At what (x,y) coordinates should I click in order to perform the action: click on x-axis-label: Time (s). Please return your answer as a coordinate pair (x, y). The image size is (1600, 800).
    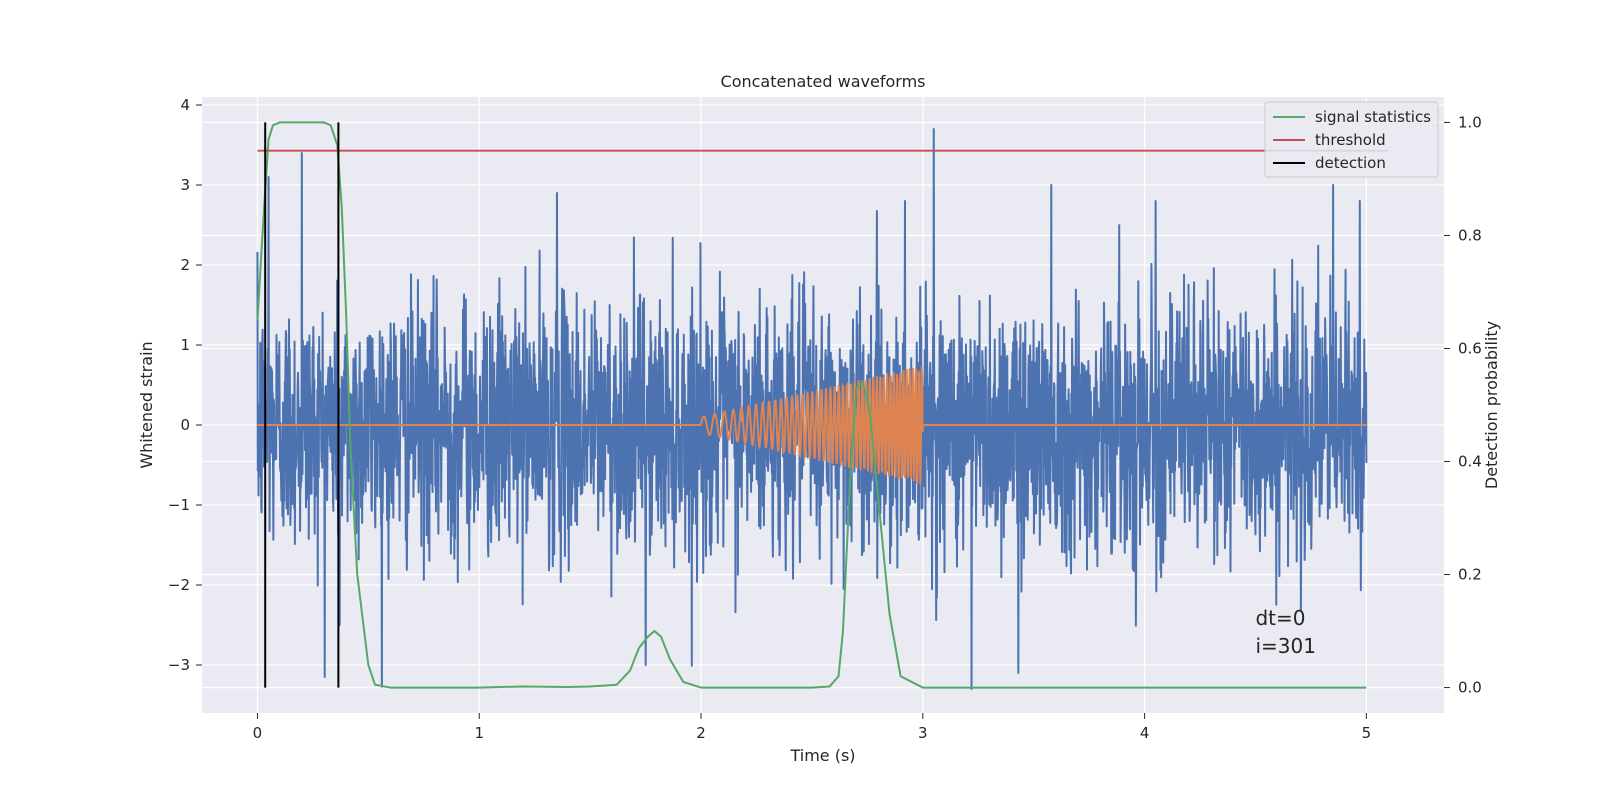
    Looking at the image, I should click on (822, 755).